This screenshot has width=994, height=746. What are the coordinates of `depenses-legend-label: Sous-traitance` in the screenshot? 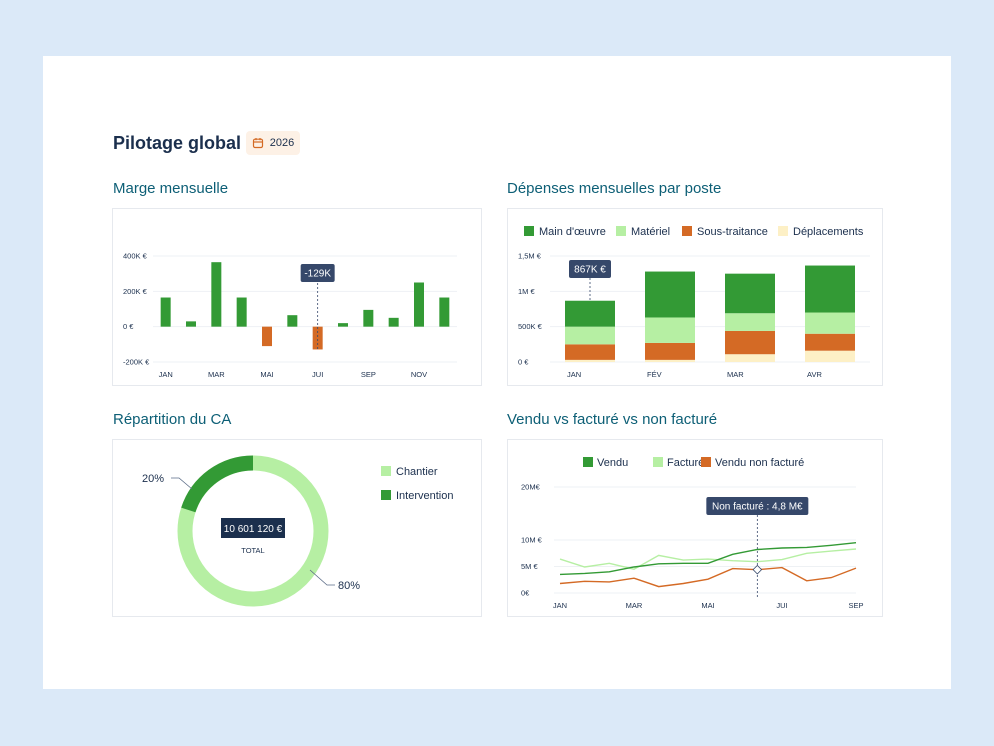 It's located at (732, 232).